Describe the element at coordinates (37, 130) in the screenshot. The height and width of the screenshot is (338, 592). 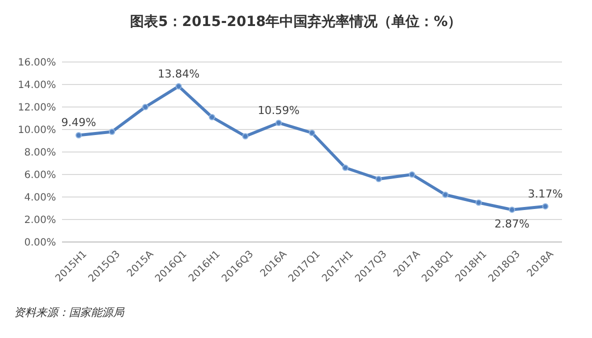
I see `y-tick-label: 10.00%` at that location.